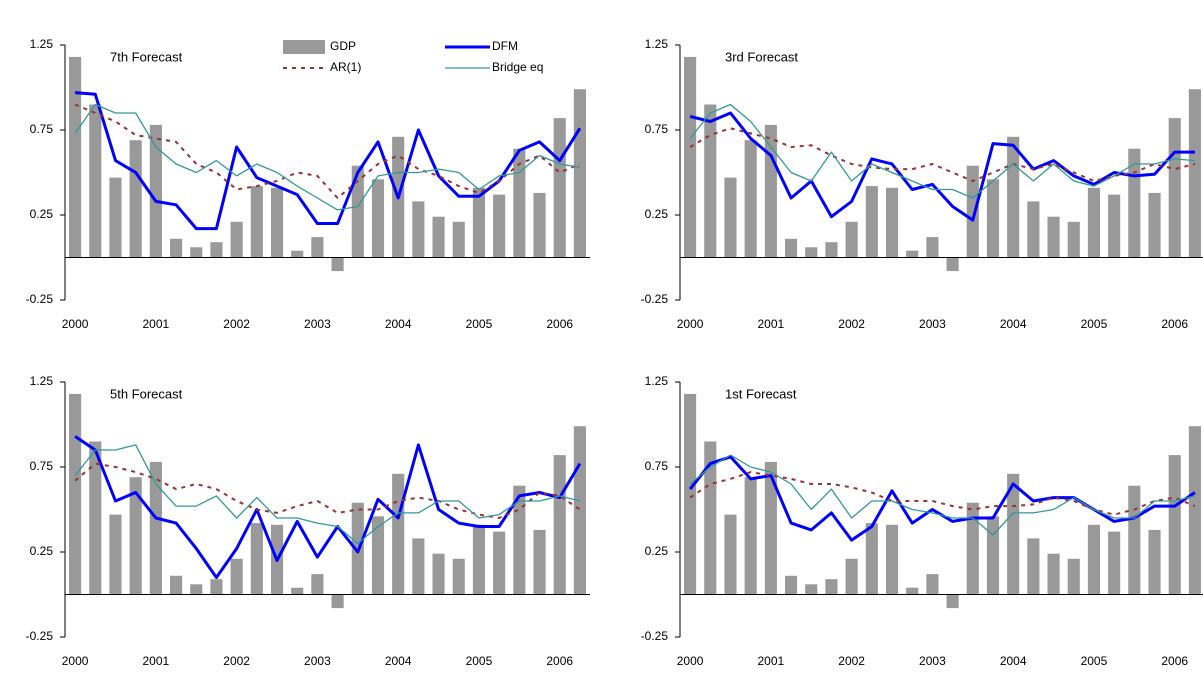 The width and height of the screenshot is (1203, 674). What do you see at coordinates (932, 324) in the screenshot?
I see `x-tick-label: 2003` at bounding box center [932, 324].